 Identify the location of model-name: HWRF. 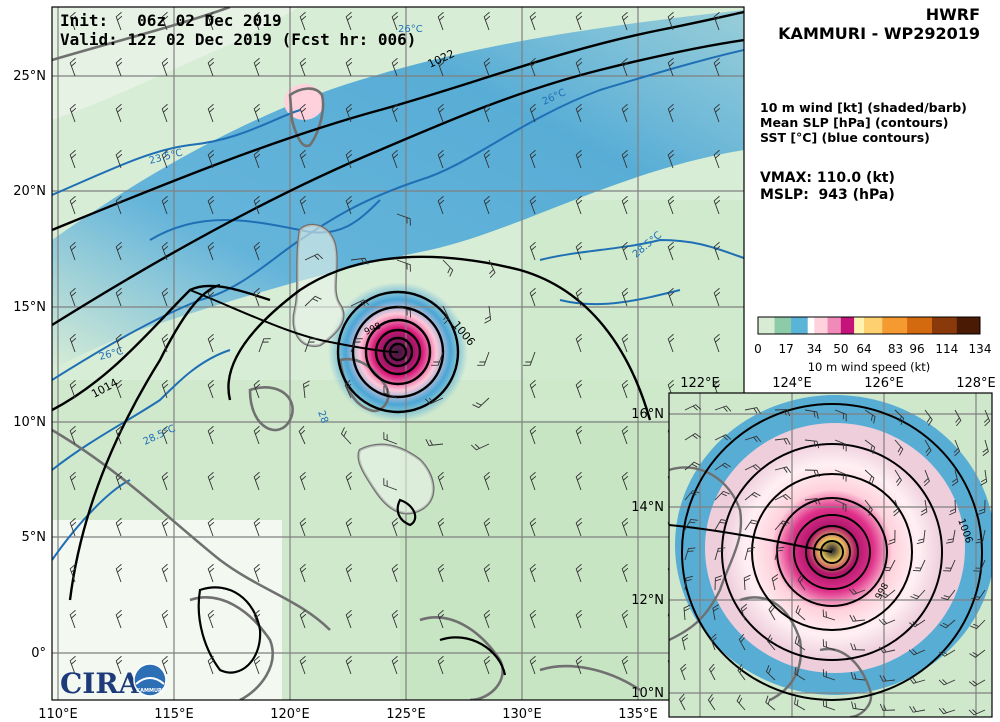
(952, 14).